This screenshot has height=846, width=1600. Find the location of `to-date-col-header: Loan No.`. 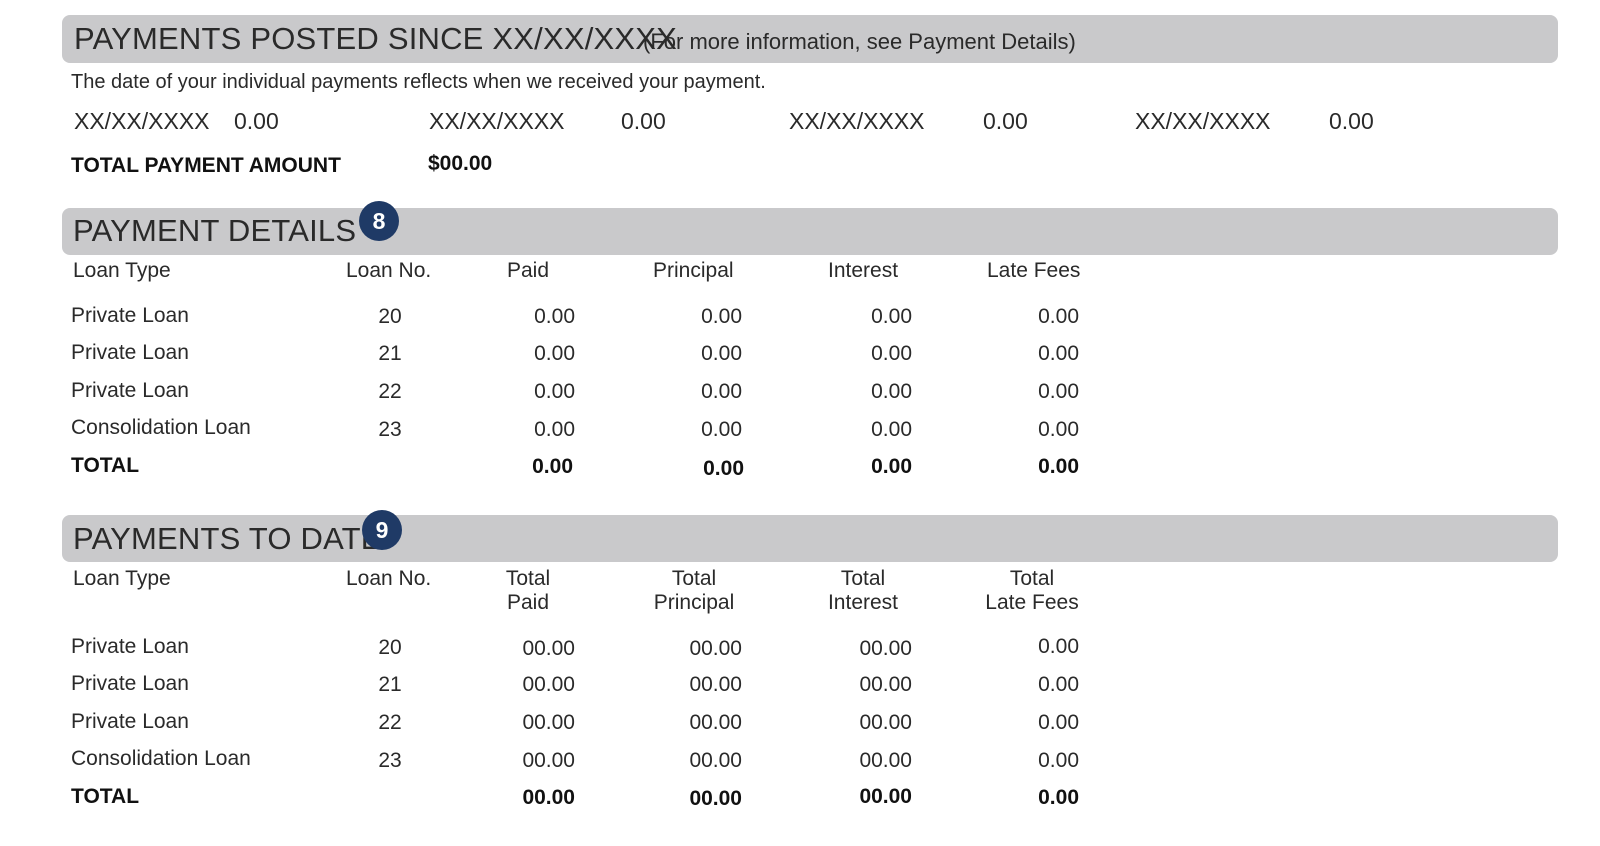

to-date-col-header: Loan No. is located at coordinates (389, 578).